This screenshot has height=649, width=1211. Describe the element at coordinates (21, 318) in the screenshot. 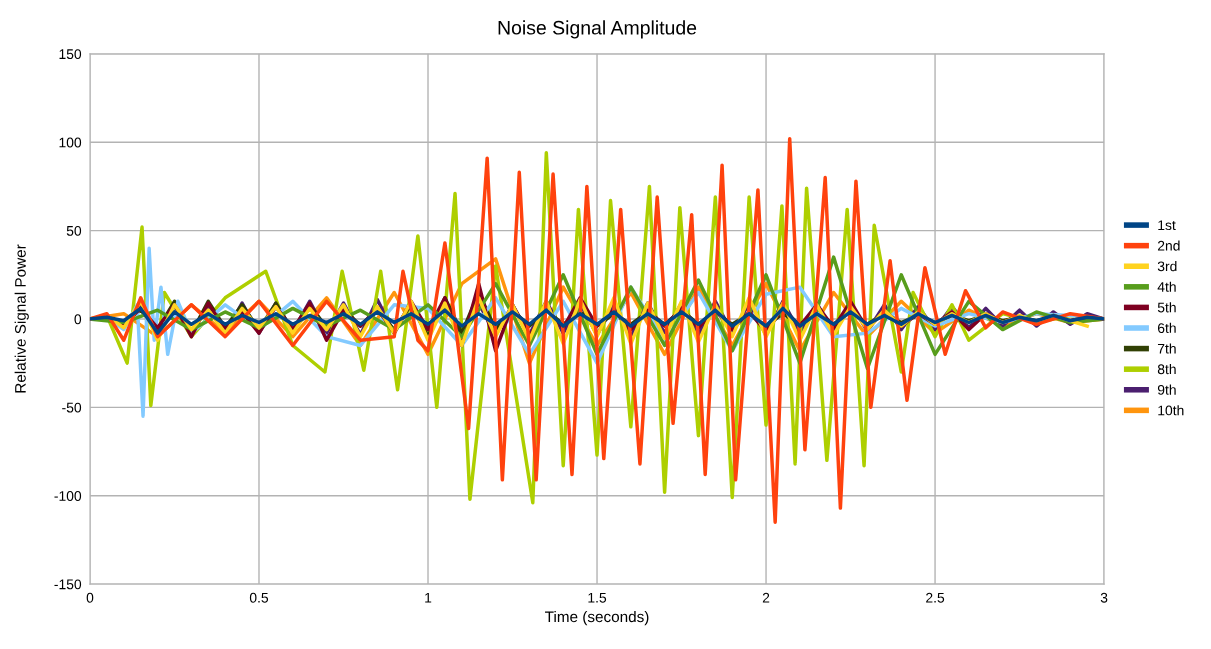

I see `y-axis-title: Relative Signal Power` at that location.